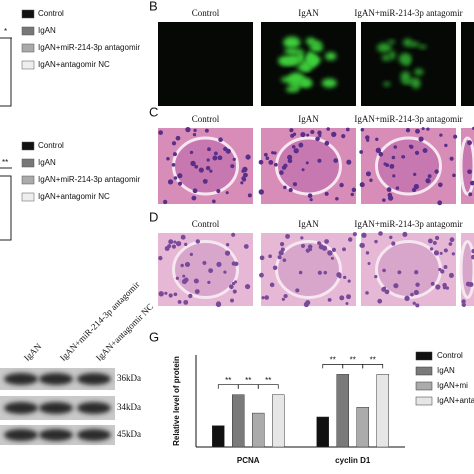  Describe the element at coordinates (47, 162) in the screenshot. I see `legend-label: IgAN` at that location.